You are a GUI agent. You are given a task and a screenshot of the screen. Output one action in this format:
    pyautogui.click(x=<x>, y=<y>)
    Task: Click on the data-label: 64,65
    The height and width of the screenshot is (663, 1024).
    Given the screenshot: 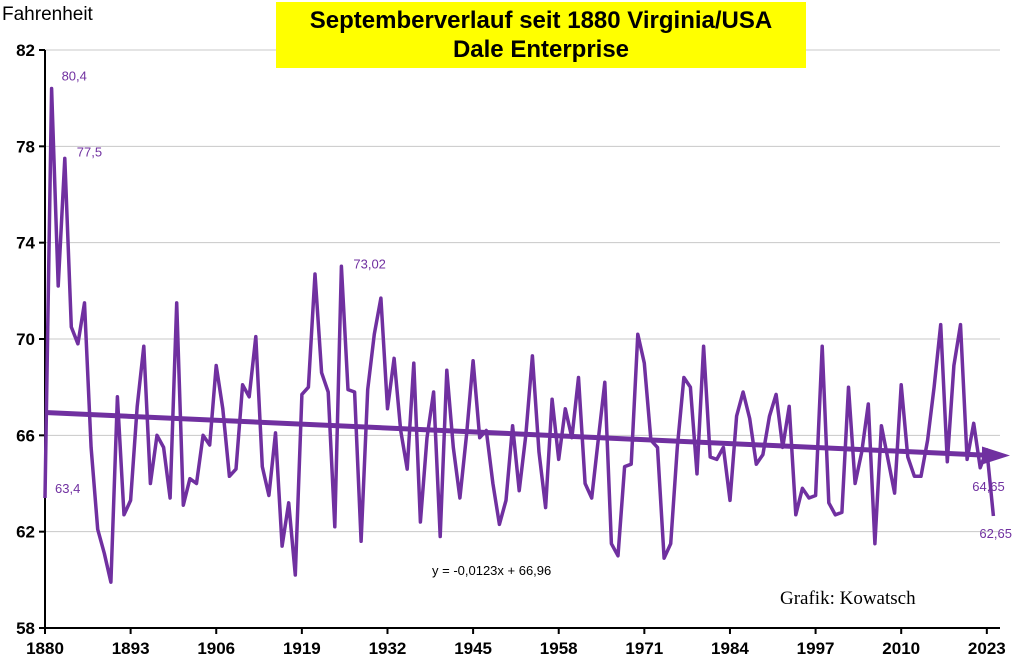 What is the action you would take?
    pyautogui.click(x=988, y=486)
    